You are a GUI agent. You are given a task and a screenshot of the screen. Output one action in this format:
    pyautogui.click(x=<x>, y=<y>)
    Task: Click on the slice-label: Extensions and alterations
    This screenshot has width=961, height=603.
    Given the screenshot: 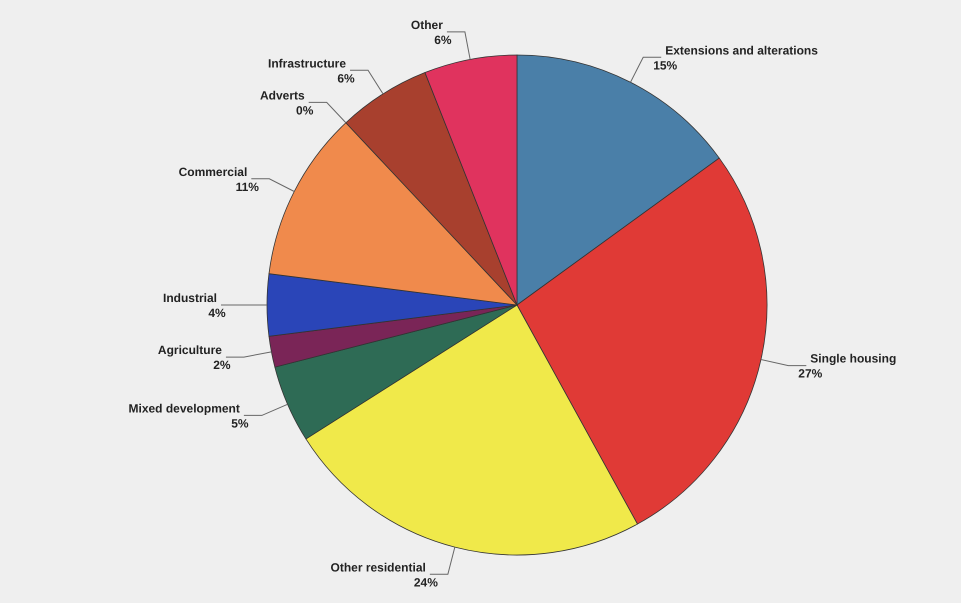 What is the action you would take?
    pyautogui.click(x=741, y=50)
    